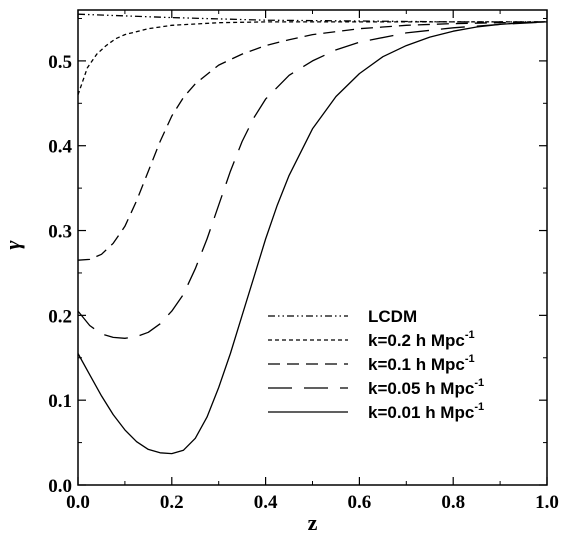 The height and width of the screenshot is (537, 566). I want to click on legend-label-4: k=0.01 h Mpc-1, so click(426, 411).